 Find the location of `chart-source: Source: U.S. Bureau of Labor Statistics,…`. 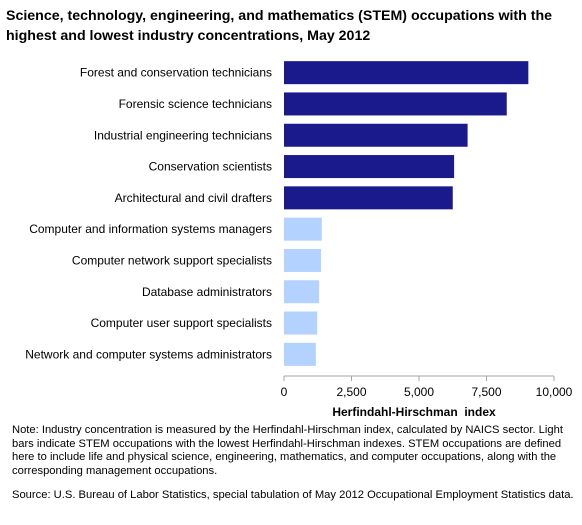

chart-source: Source: U.S. Bureau of Labor Statistics,… is located at coordinates (293, 495).